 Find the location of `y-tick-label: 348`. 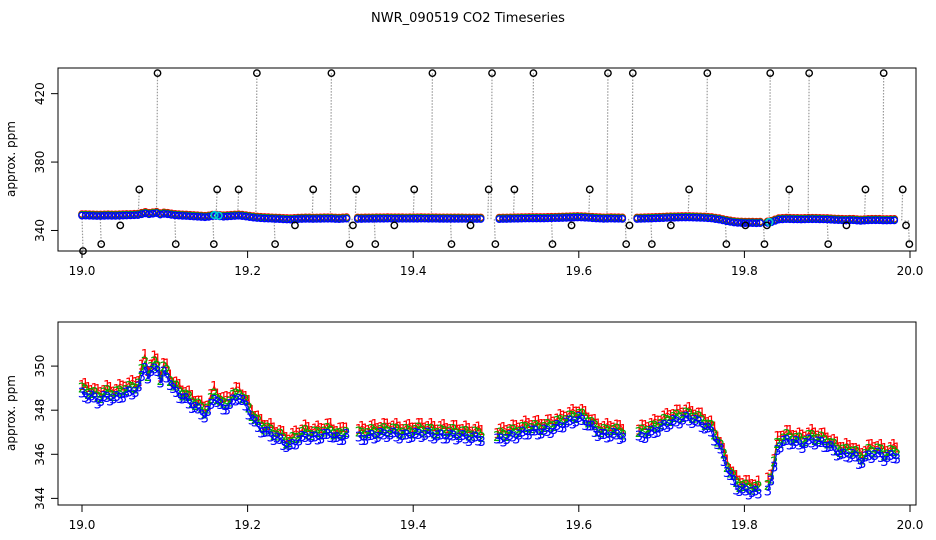

y-tick-label: 348 is located at coordinates (40, 410).